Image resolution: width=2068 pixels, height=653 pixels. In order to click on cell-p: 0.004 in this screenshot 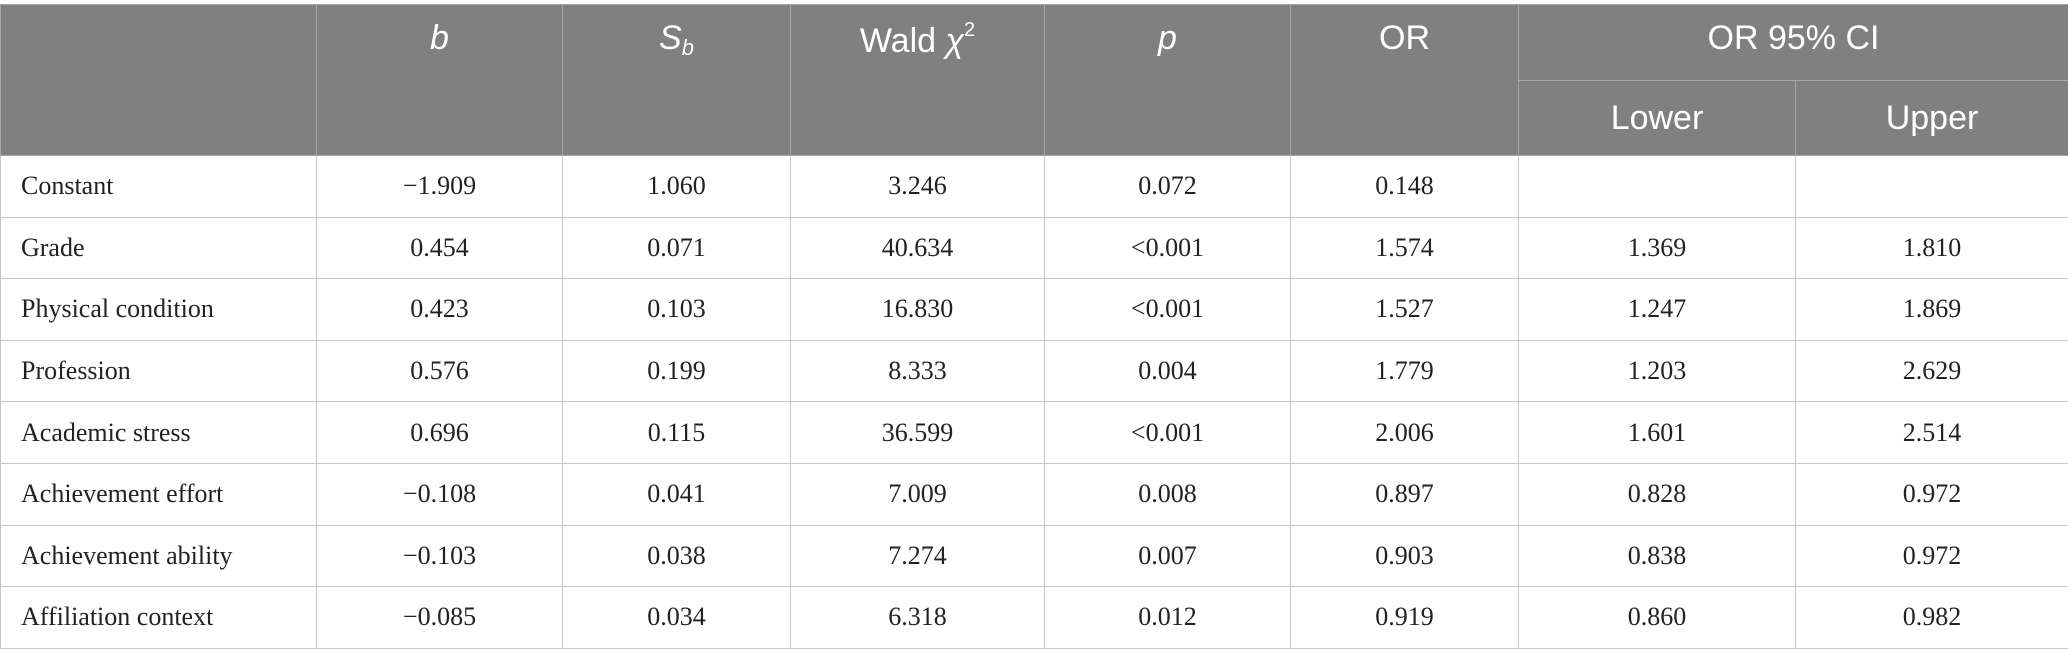, I will do `click(1167, 371)`.